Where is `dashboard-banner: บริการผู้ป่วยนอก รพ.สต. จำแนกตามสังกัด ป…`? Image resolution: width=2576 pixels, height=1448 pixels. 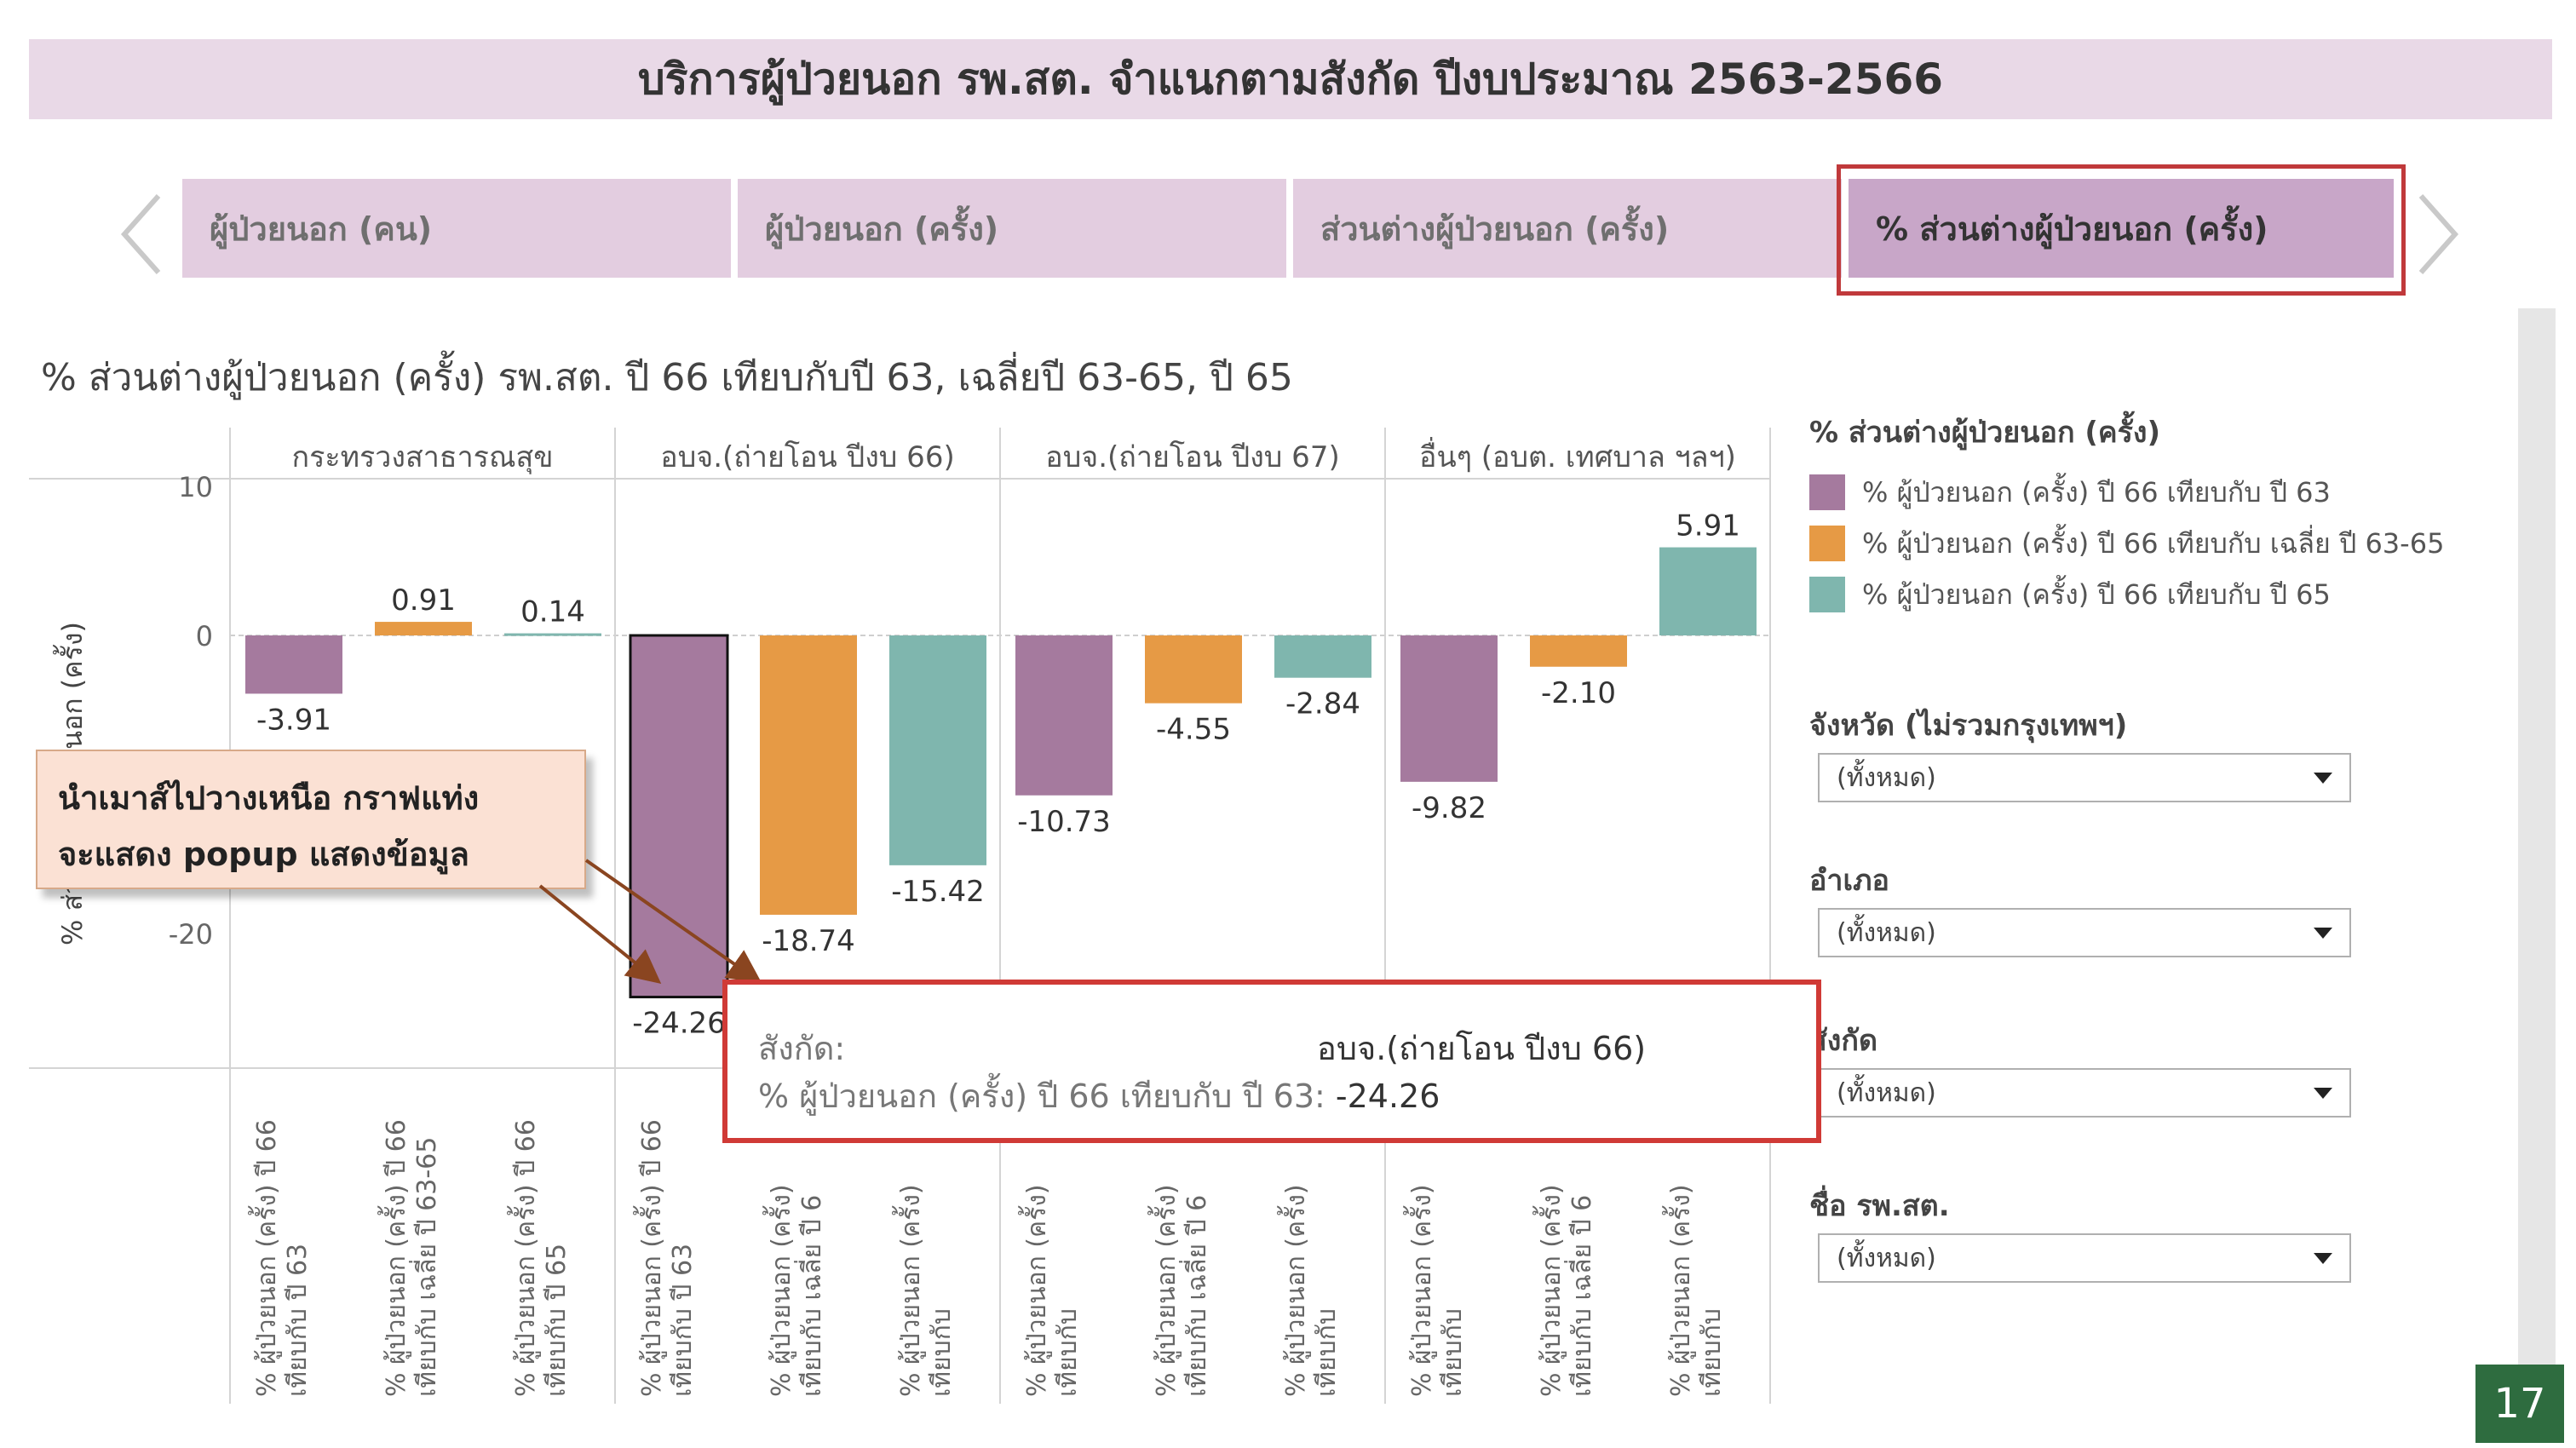
dashboard-banner: บริการผู้ป่วยนอก รพ.สต. จำแนกตามสังกัด ป… is located at coordinates (1290, 79).